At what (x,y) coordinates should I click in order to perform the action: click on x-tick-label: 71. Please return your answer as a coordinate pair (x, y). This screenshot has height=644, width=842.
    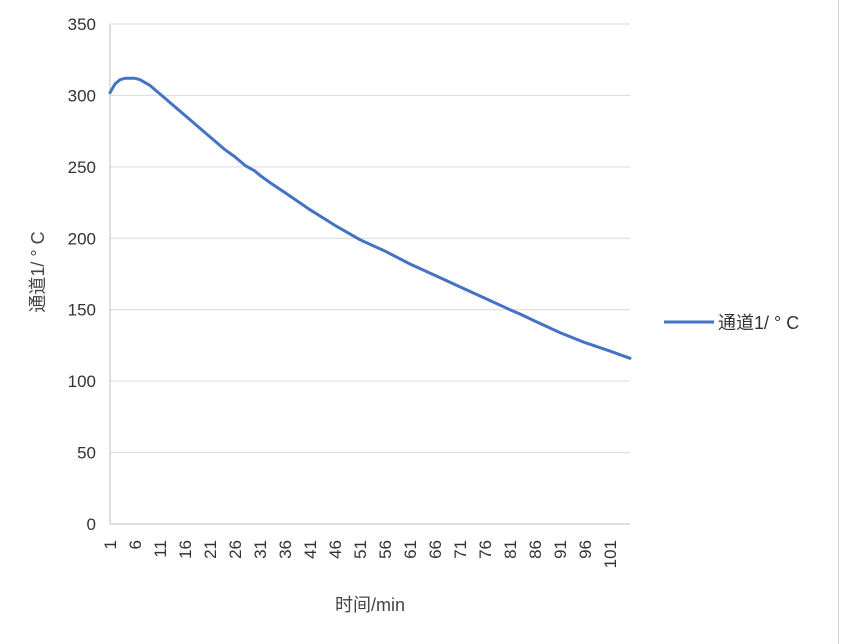
    Looking at the image, I should click on (460, 549).